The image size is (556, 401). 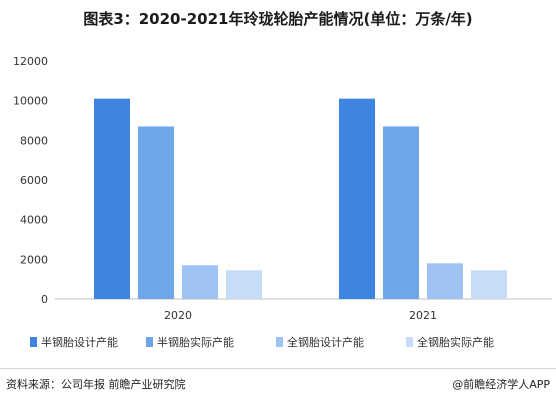 I want to click on legend-label: 全钢胎实际产能, so click(x=455, y=342).